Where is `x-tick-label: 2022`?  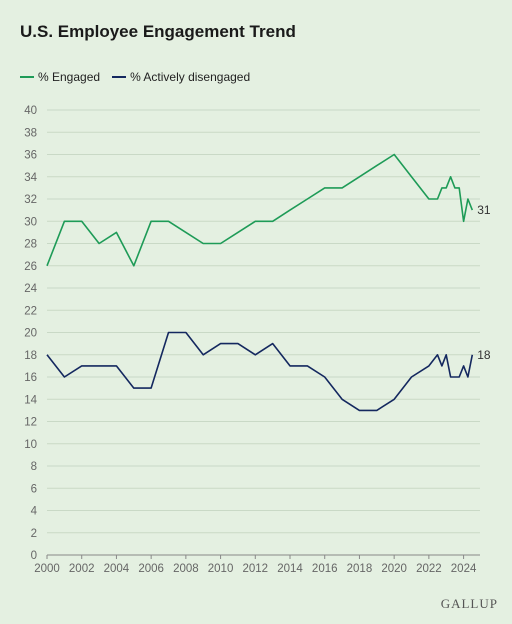 x-tick-label: 2022 is located at coordinates (429, 569).